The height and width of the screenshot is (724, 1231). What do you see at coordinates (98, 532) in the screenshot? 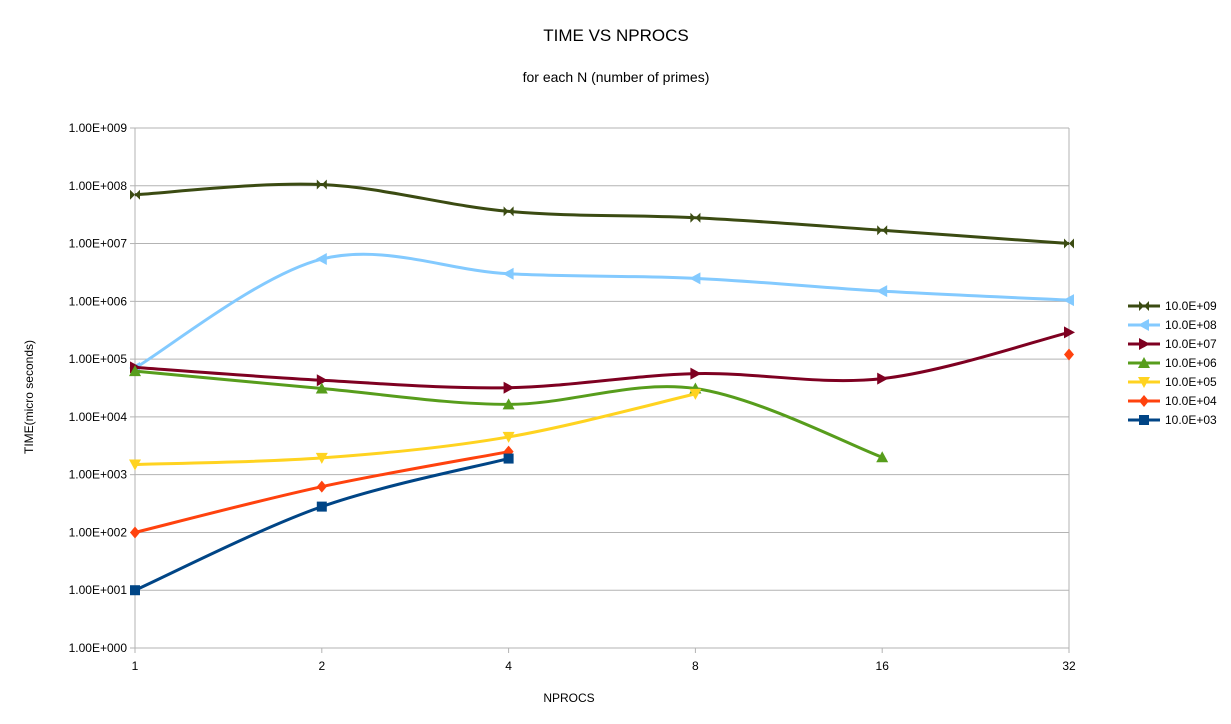
I see `y-tick-label: 1.00E+002` at bounding box center [98, 532].